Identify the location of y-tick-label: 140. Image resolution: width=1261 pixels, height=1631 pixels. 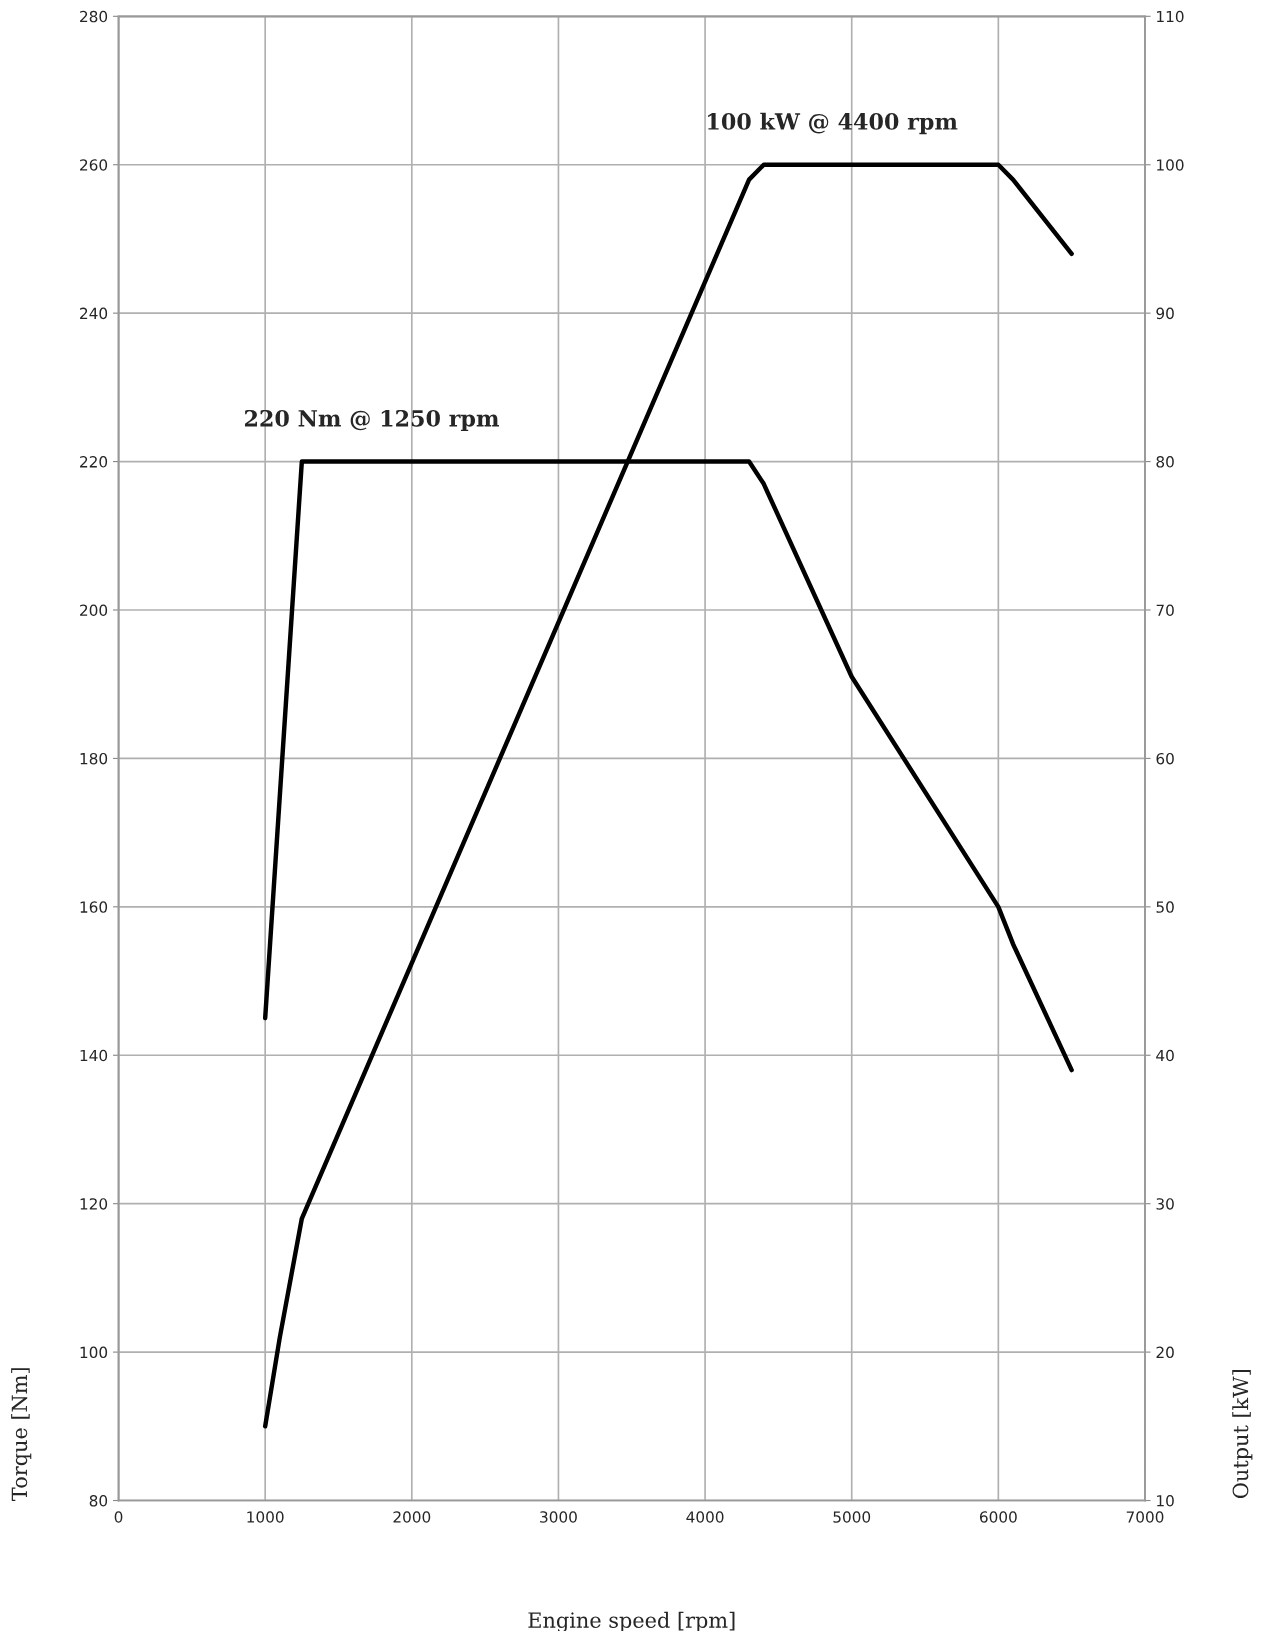
(94, 1055).